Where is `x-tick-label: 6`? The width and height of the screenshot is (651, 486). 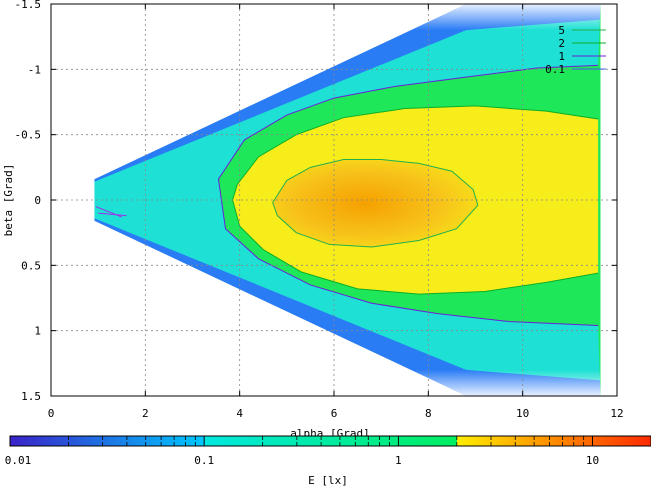
x-tick-label: 6 is located at coordinates (334, 413).